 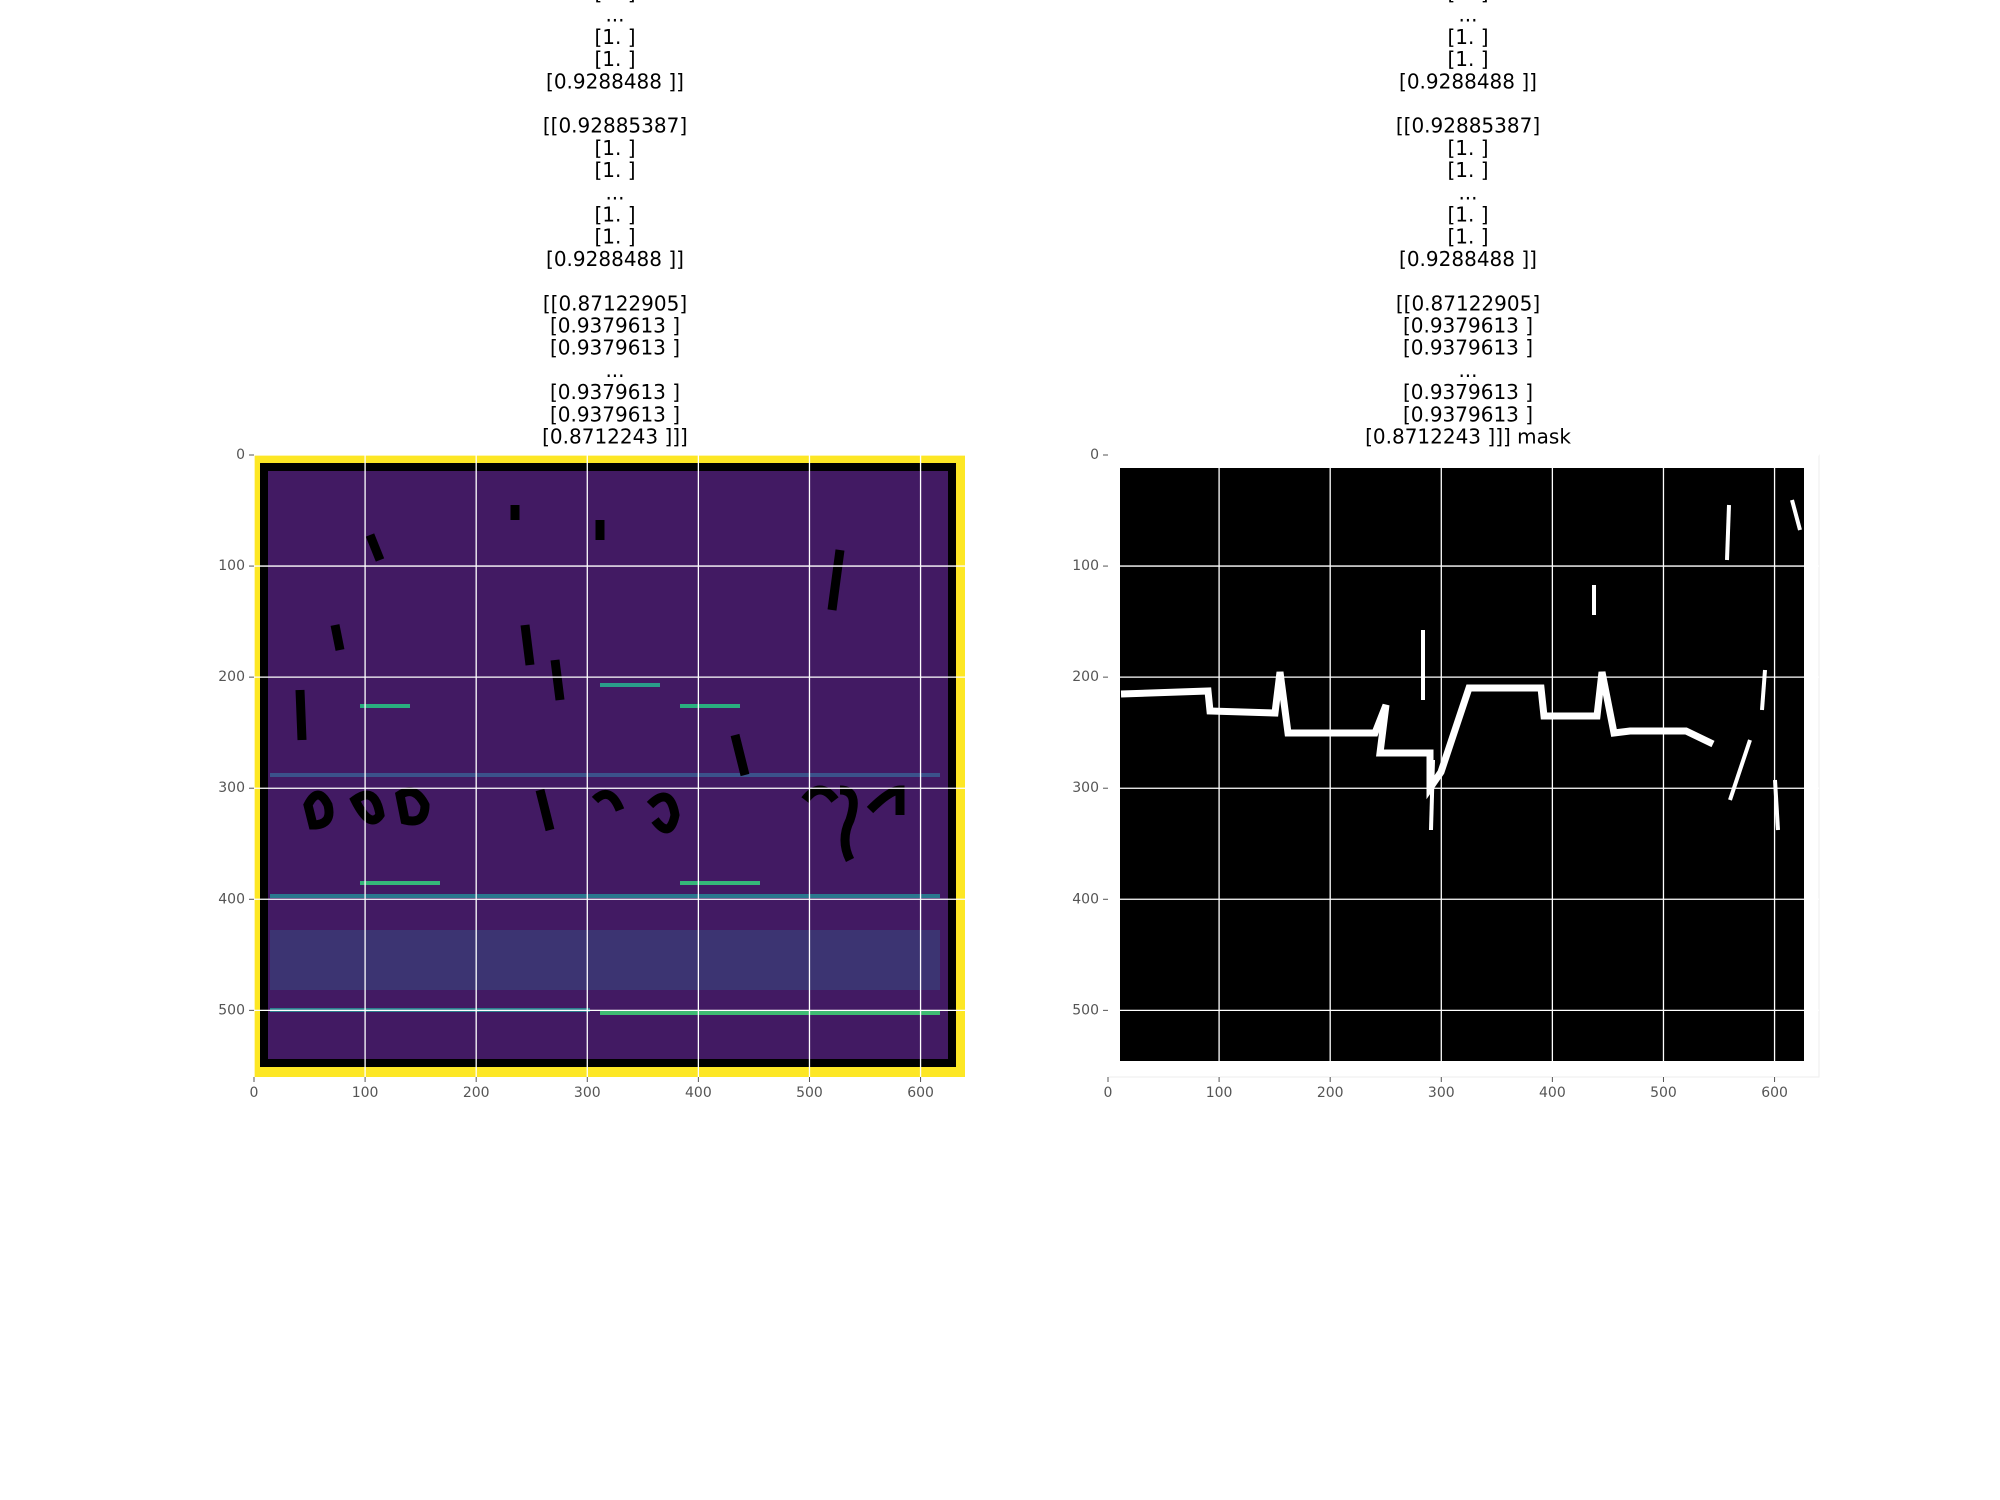 What do you see at coordinates (615, 437) in the screenshot?
I see `title-line: [0.8712243 ]]]` at bounding box center [615, 437].